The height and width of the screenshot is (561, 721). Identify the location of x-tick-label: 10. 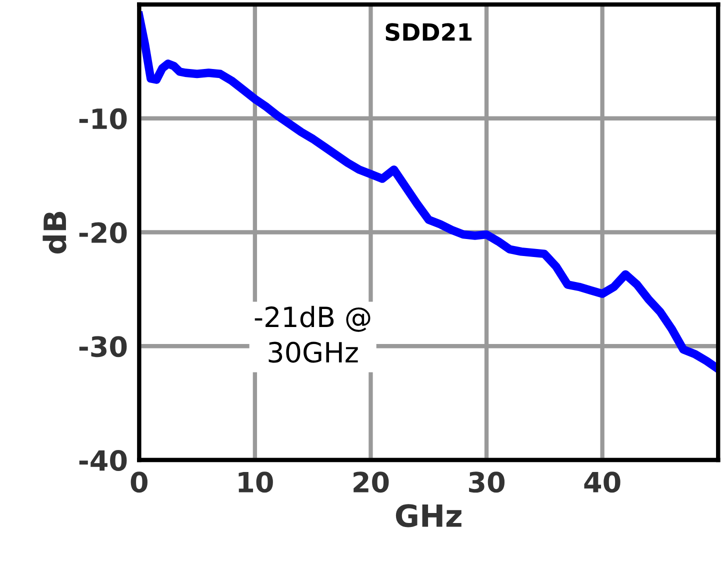
(255, 482).